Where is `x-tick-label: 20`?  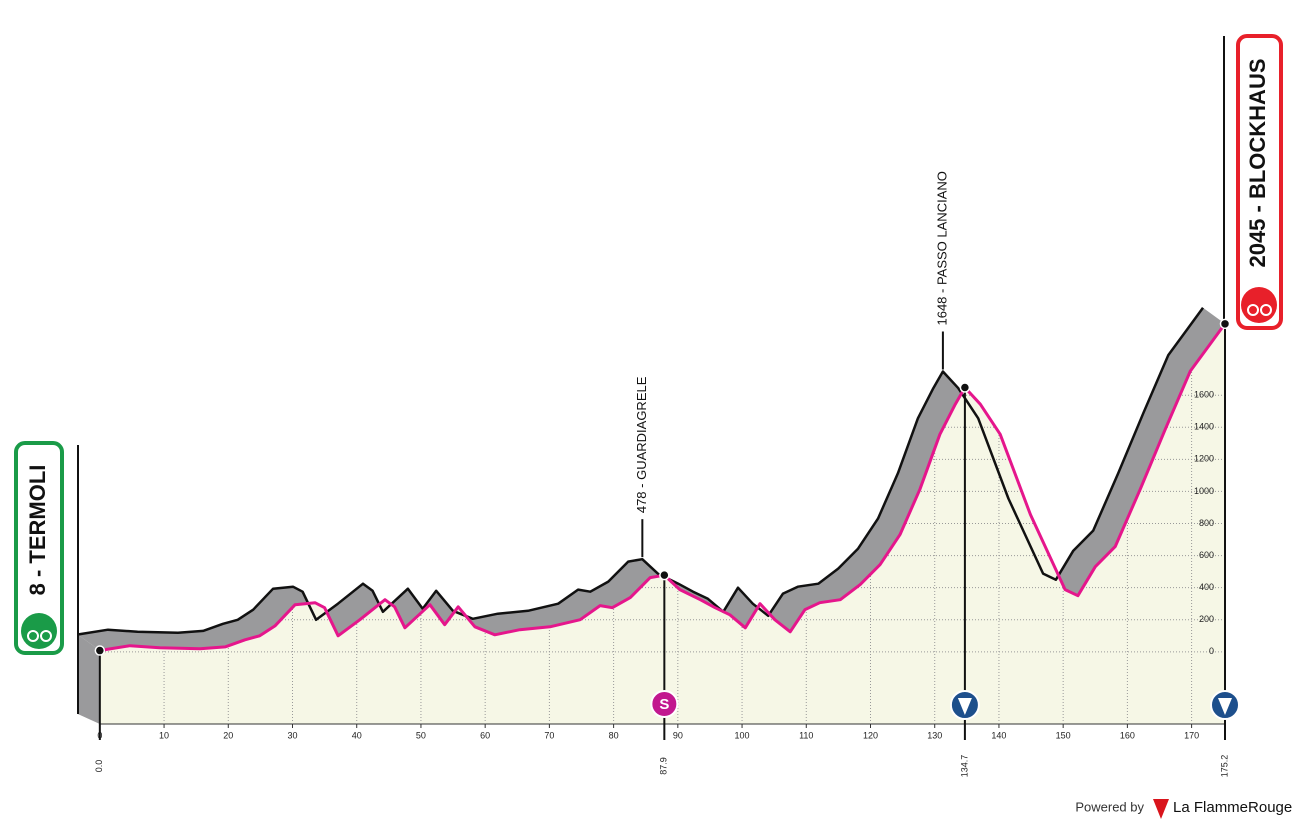 x-tick-label: 20 is located at coordinates (228, 735).